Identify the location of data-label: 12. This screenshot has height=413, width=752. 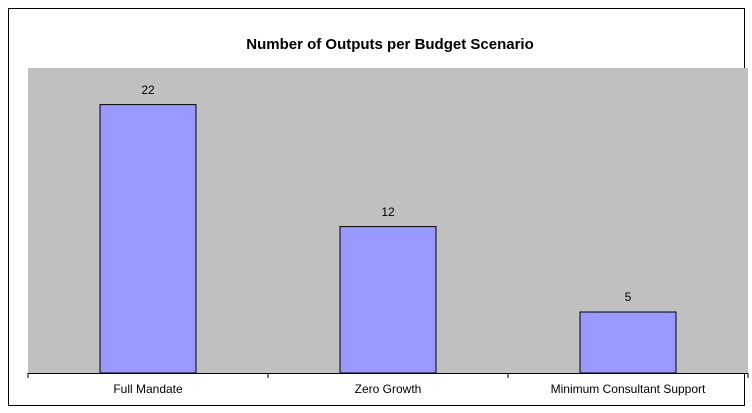
(388, 212).